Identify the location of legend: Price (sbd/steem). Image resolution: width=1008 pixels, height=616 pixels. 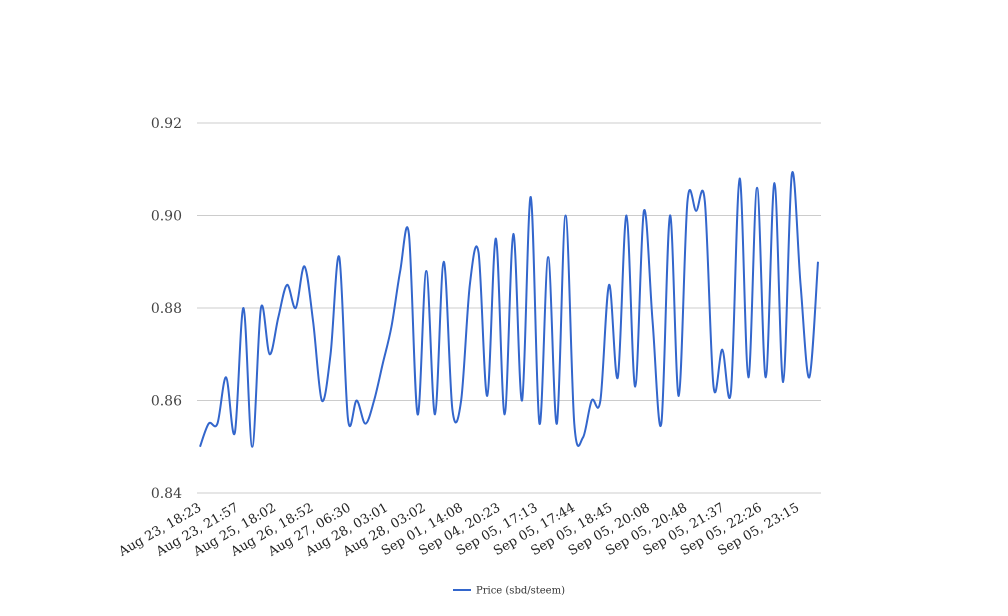
(509, 591).